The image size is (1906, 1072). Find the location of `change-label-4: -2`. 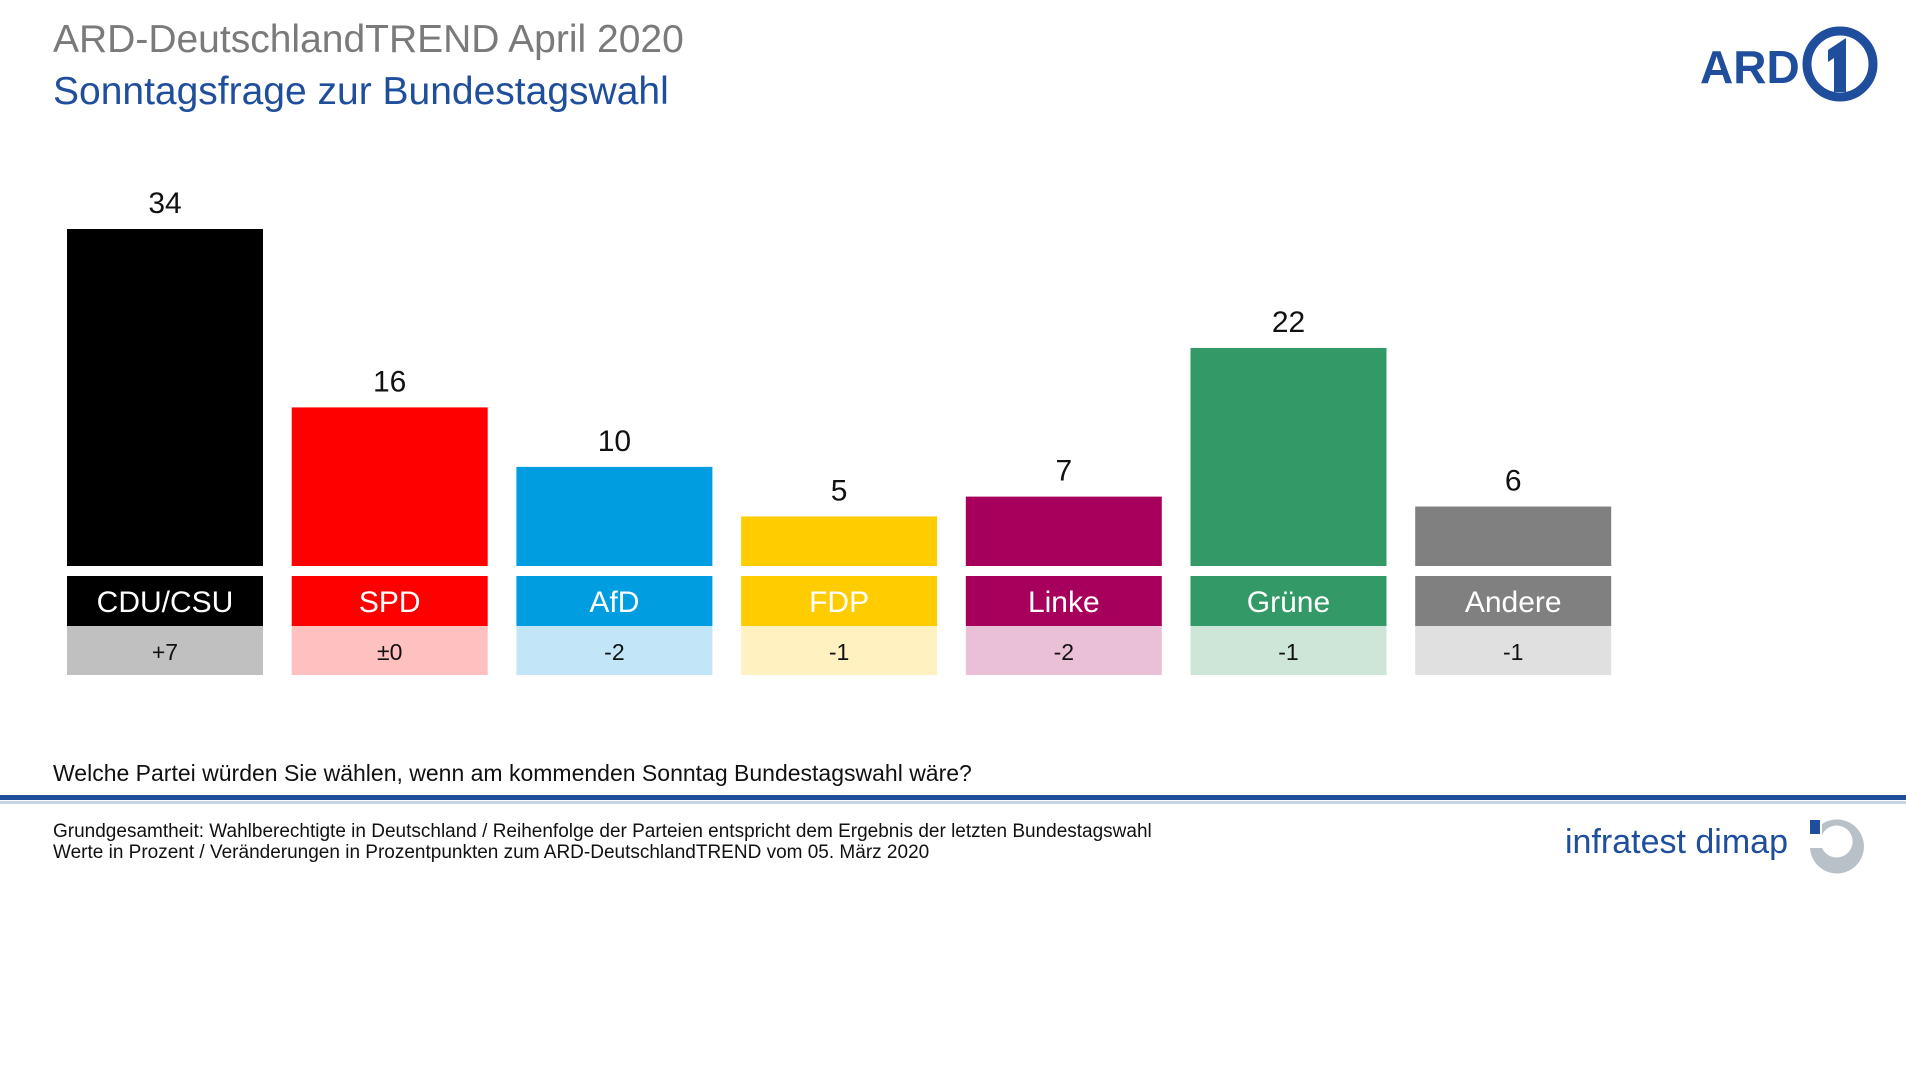

change-label-4: -2 is located at coordinates (1064, 652).